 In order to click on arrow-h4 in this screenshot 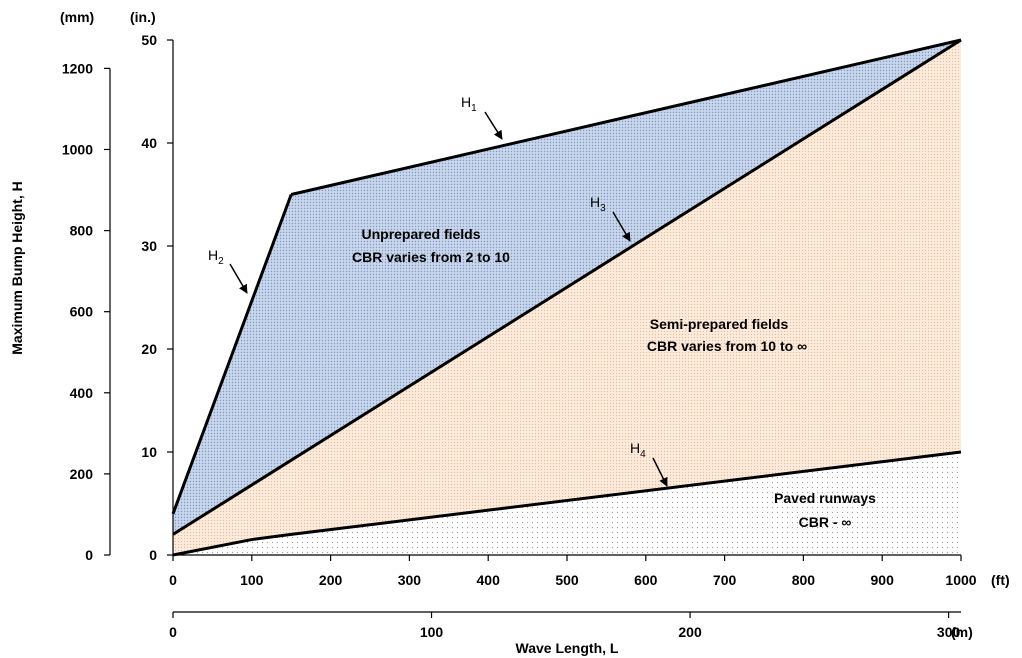, I will do `click(660, 472)`.